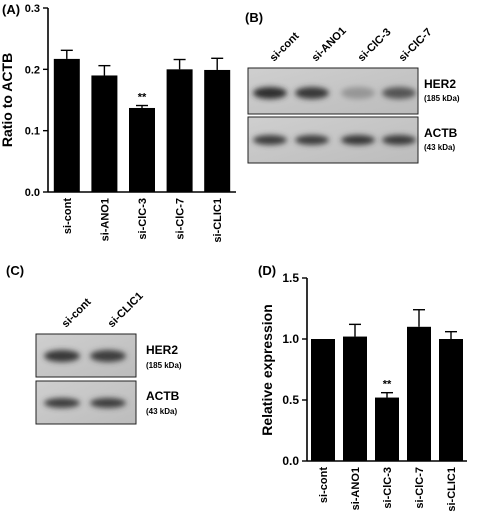 Image resolution: width=480 pixels, height=522 pixels. Describe the element at coordinates (416, 45) in the screenshot. I see `lane-label-b-3: si-ClC-7` at that location.